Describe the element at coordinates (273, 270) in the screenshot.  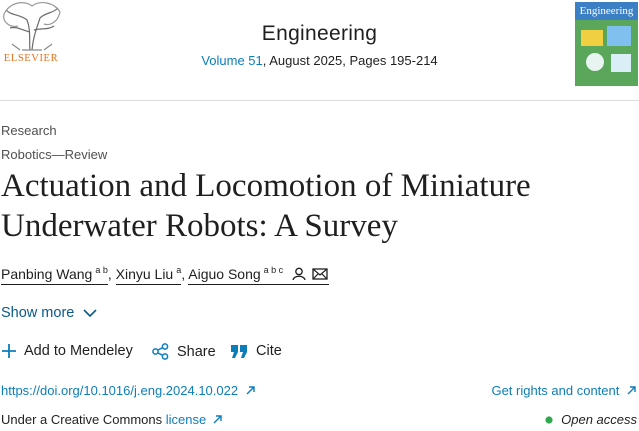
I see `author-affiliations: a b c` at that location.